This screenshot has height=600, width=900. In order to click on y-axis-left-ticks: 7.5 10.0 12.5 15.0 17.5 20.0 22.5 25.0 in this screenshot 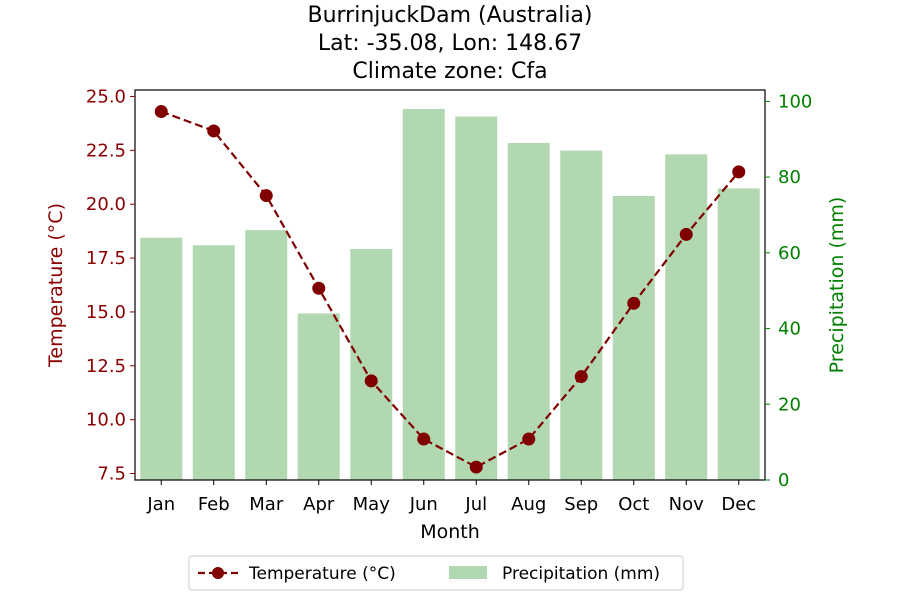, I will do `click(110, 285)`.